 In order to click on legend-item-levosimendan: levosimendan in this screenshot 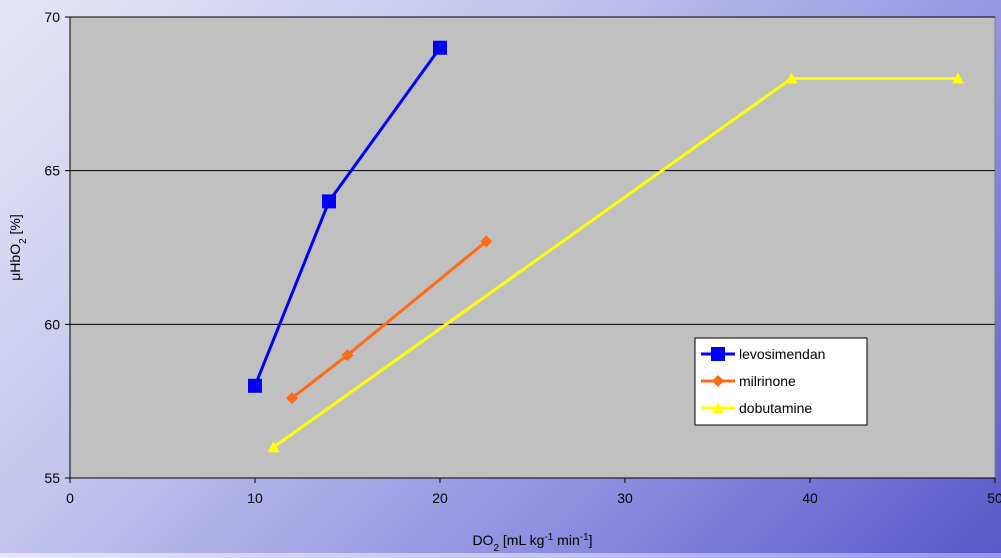, I will do `click(763, 354)`.